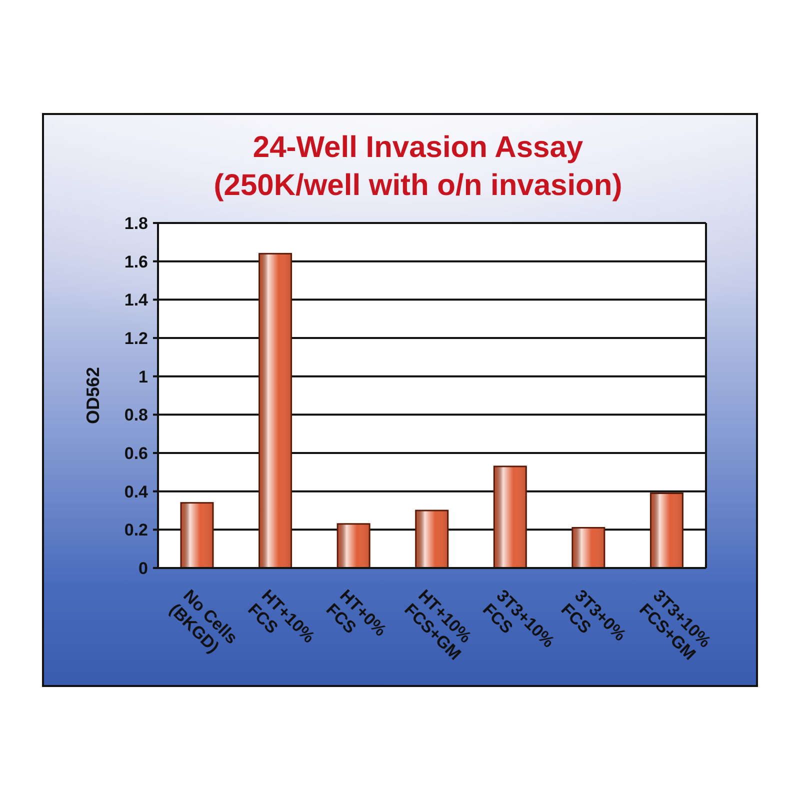 This screenshot has height=800, width=800. I want to click on y-tick-label: 1.6, so click(136, 262).